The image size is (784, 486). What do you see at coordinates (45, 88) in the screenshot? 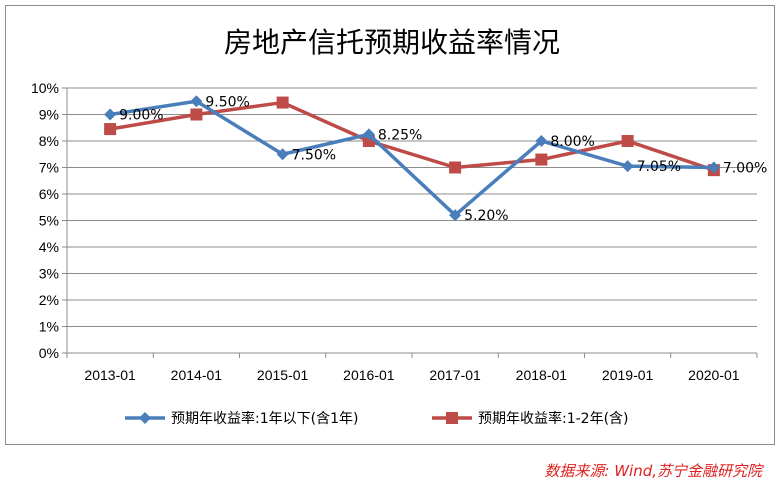
I see `y-tick-label: 10%` at bounding box center [45, 88].